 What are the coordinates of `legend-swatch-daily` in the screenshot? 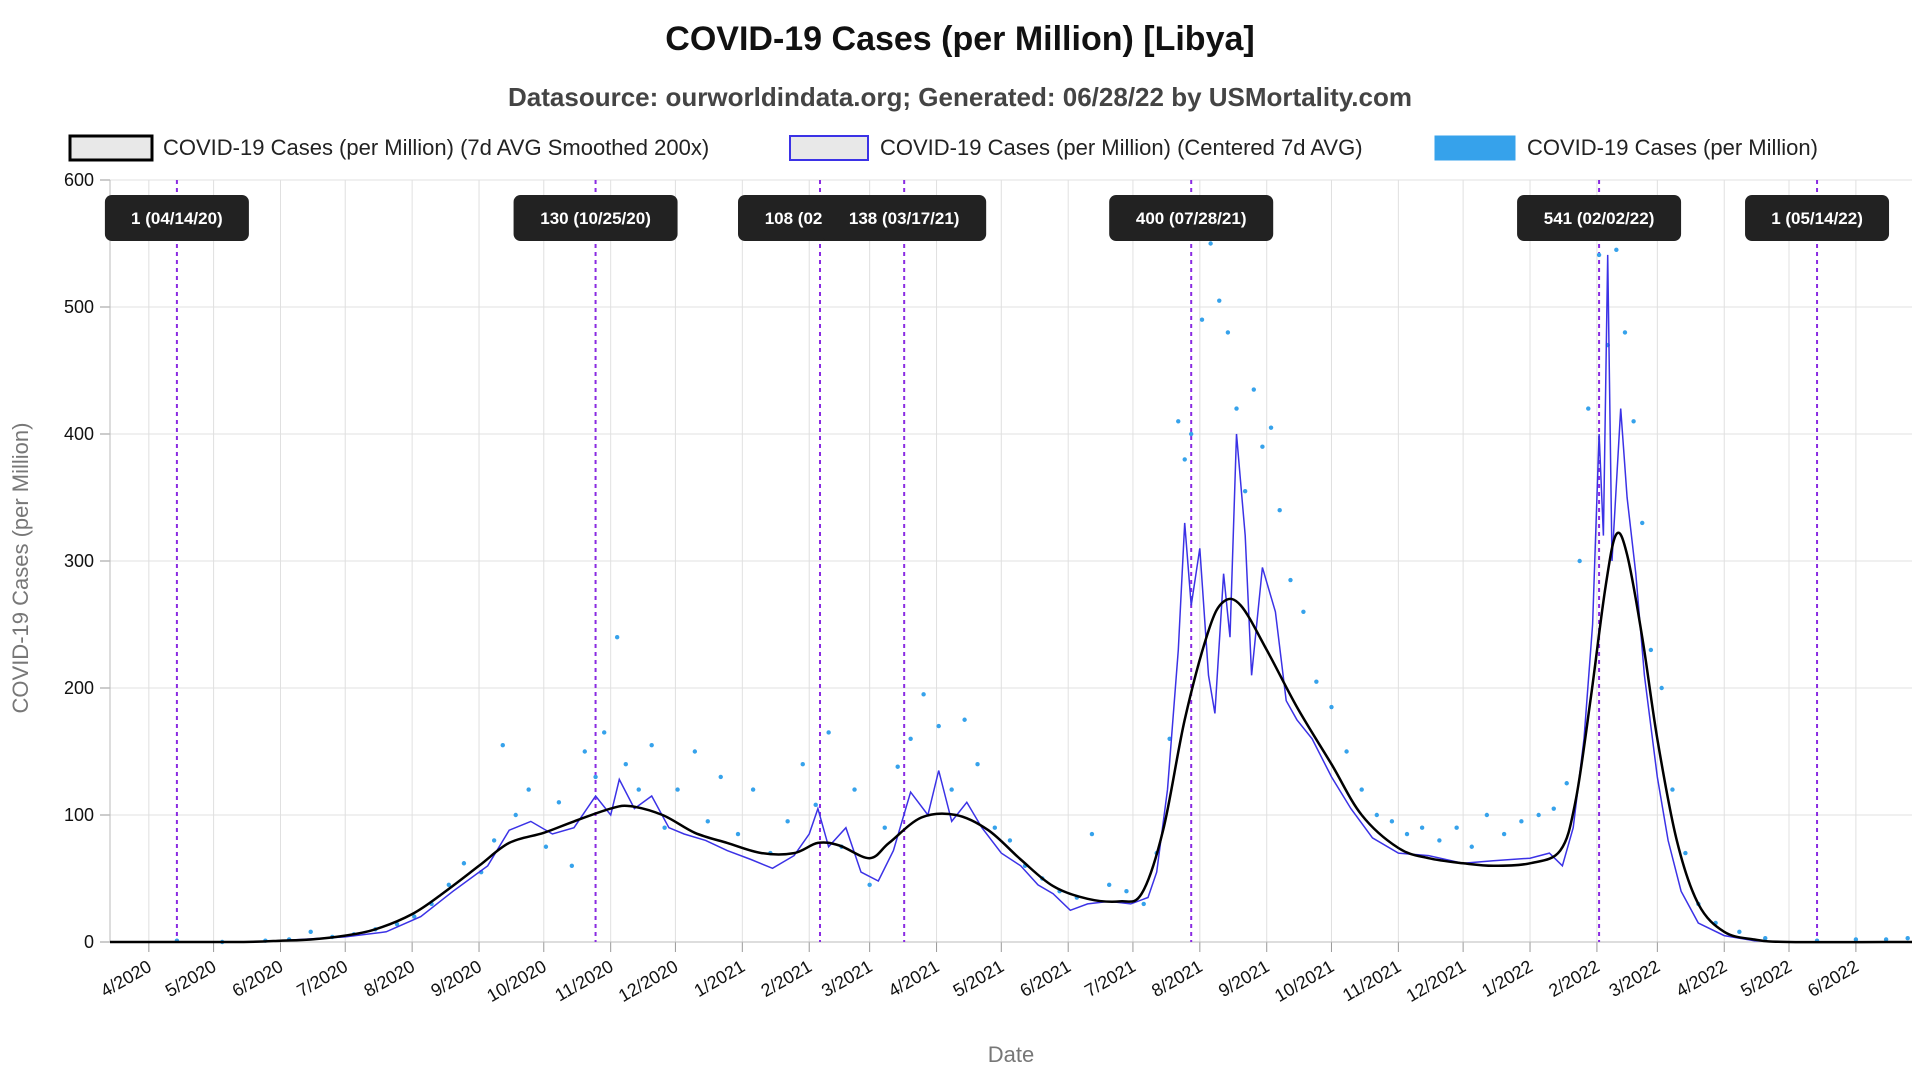 It's located at (1475, 148).